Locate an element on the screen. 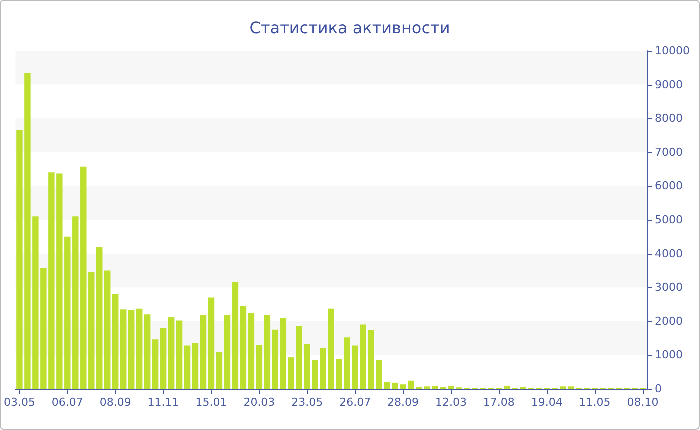  y-tick-label: 7000 is located at coordinates (669, 152).